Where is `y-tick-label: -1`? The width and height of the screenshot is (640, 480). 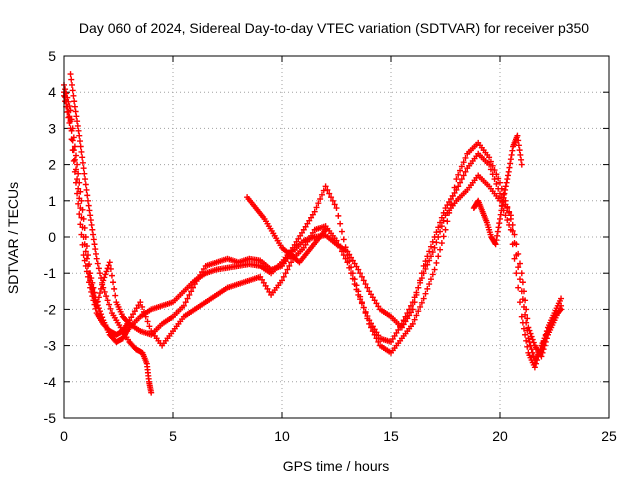 y-tick-label: -1 is located at coordinates (50, 273).